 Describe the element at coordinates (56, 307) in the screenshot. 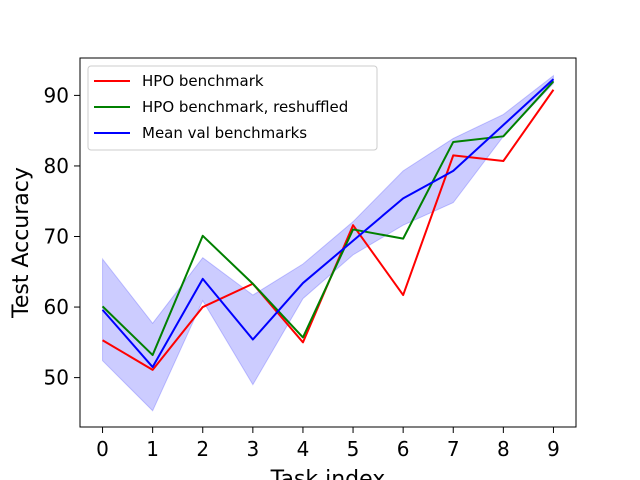

I see `y-tick-label: 60` at that location.